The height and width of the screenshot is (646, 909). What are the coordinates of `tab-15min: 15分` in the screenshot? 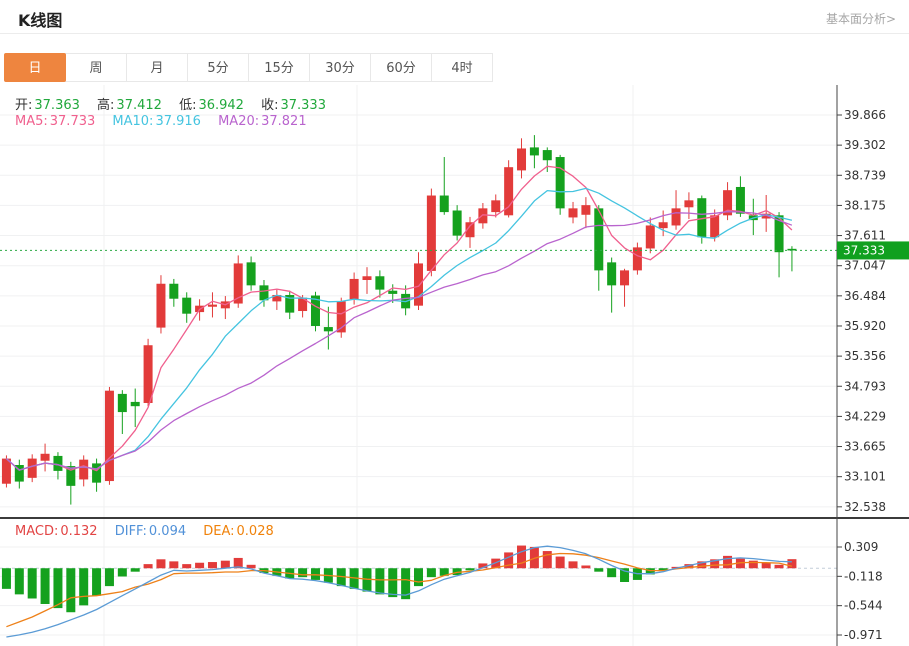 It's located at (279, 67).